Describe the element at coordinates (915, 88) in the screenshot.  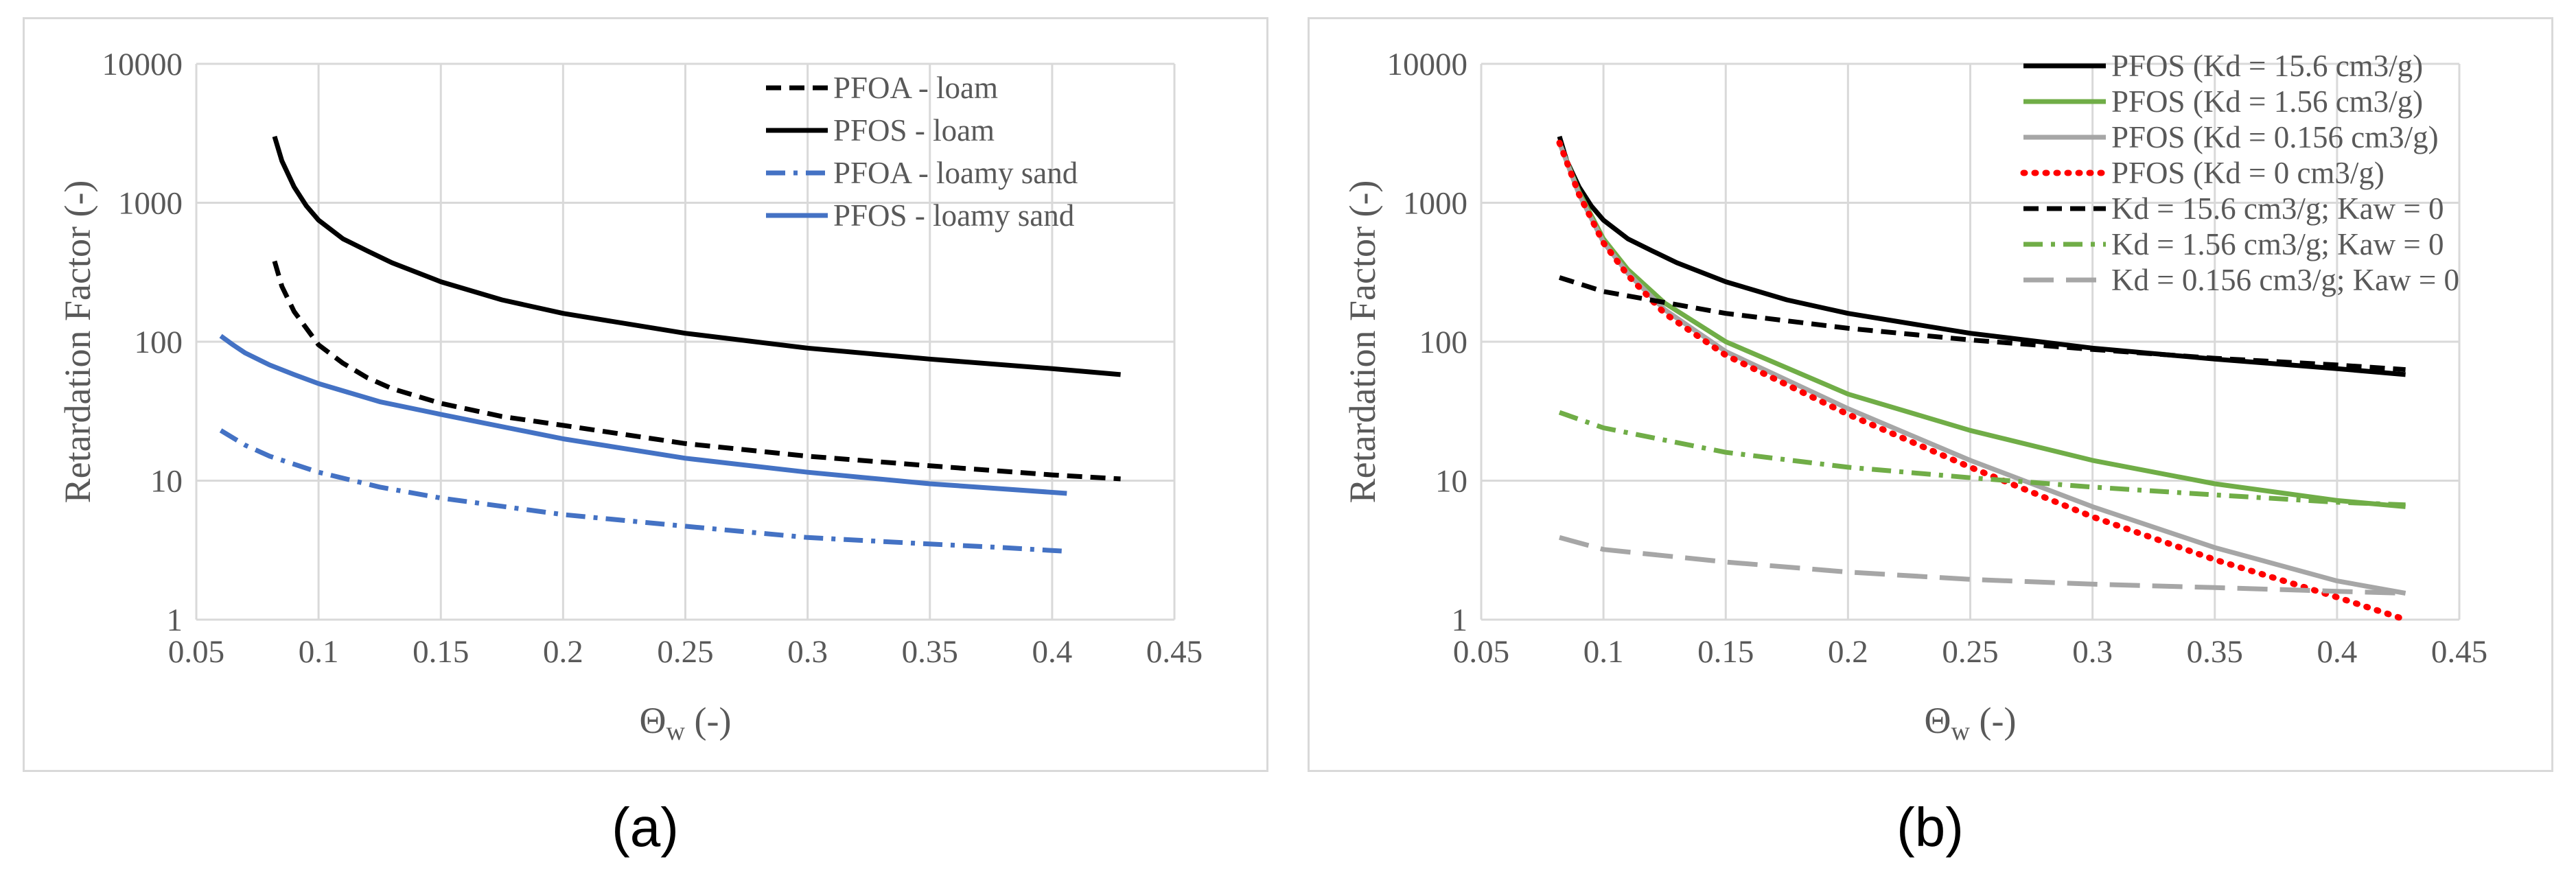
I see `legend-label-1: PFOA - loam` at that location.